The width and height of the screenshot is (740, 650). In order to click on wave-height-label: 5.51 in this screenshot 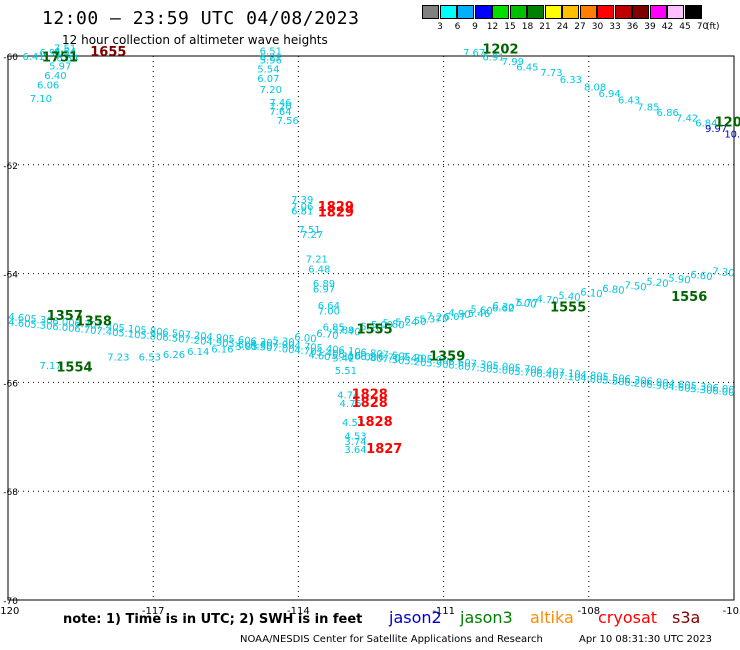, I will do `click(346, 371)`.